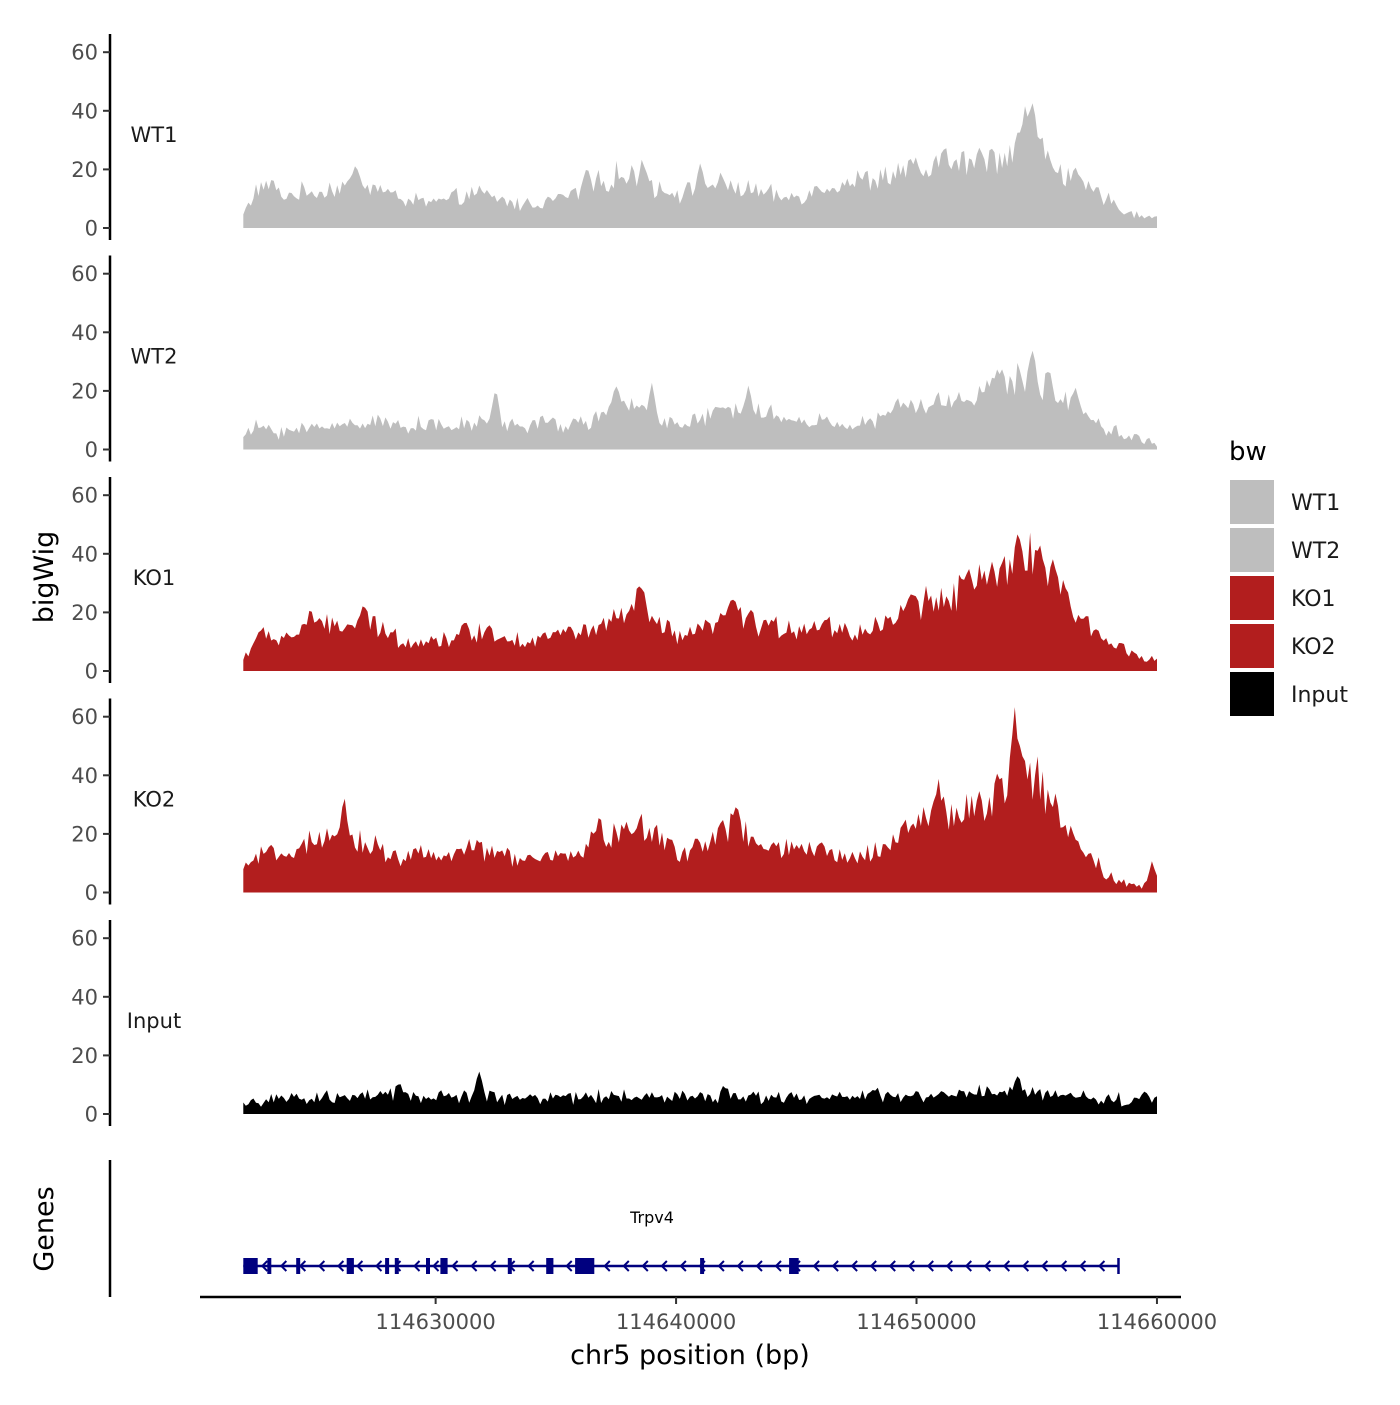 The image size is (1400, 1405). I want to click on coverage-area-ko2, so click(700, 800).